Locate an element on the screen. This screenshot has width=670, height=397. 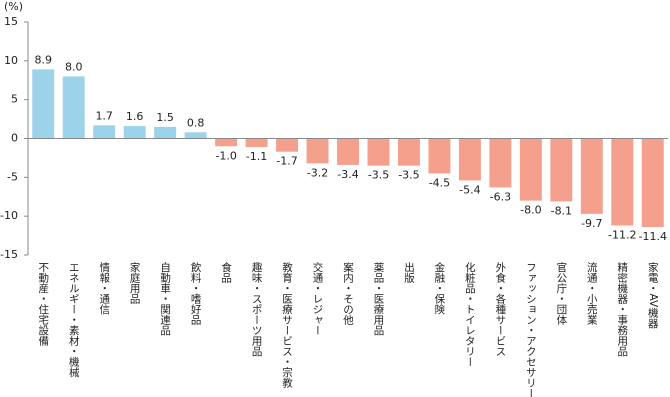
value-label: 8.0 is located at coordinates (74, 66).